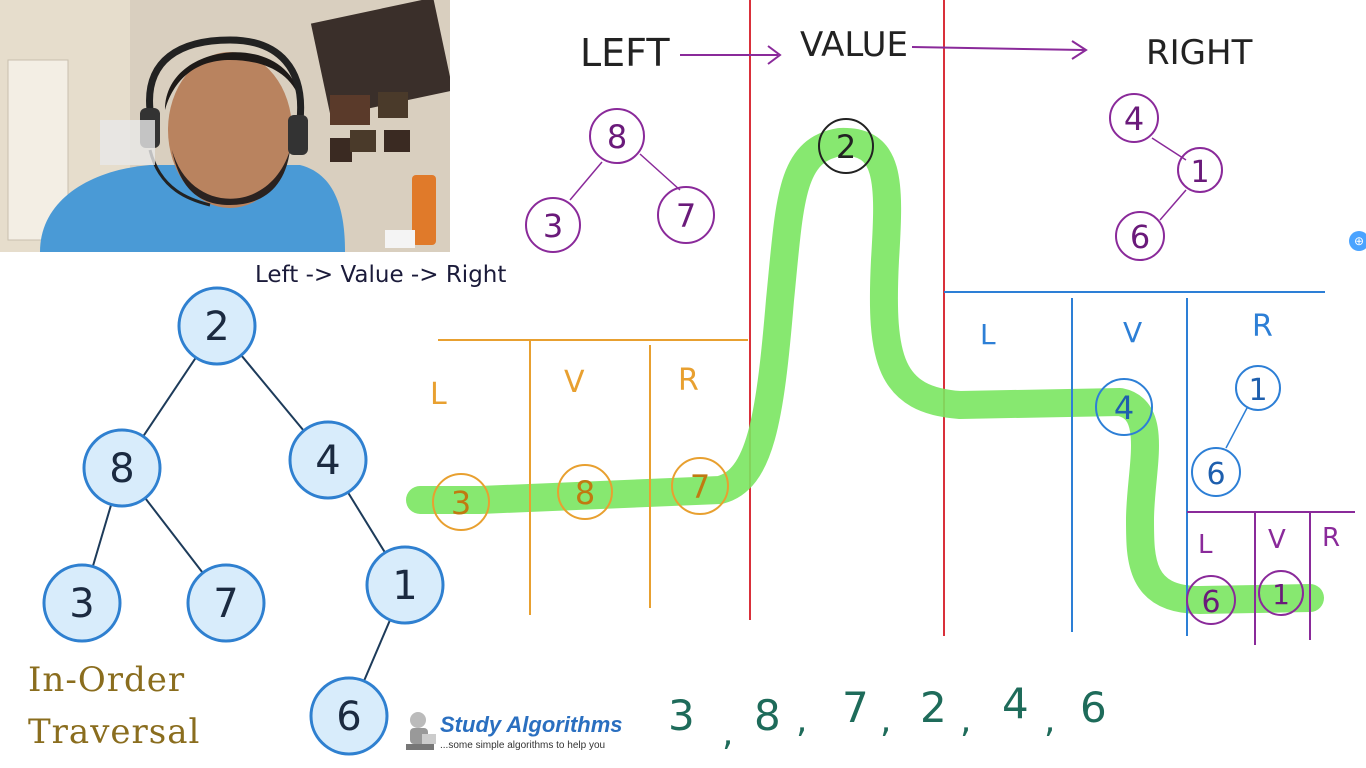 The image size is (1366, 768). Describe the element at coordinates (114, 706) in the screenshot. I see `page-title: In-Order Traversal` at that location.